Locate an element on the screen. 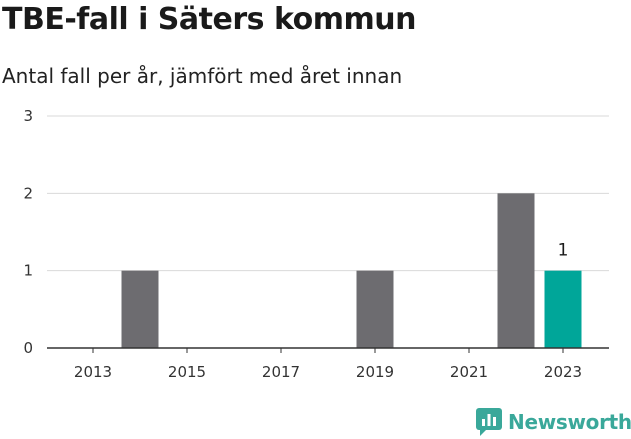 The width and height of the screenshot is (631, 439). x-tick-label: 2013 is located at coordinates (93, 372).